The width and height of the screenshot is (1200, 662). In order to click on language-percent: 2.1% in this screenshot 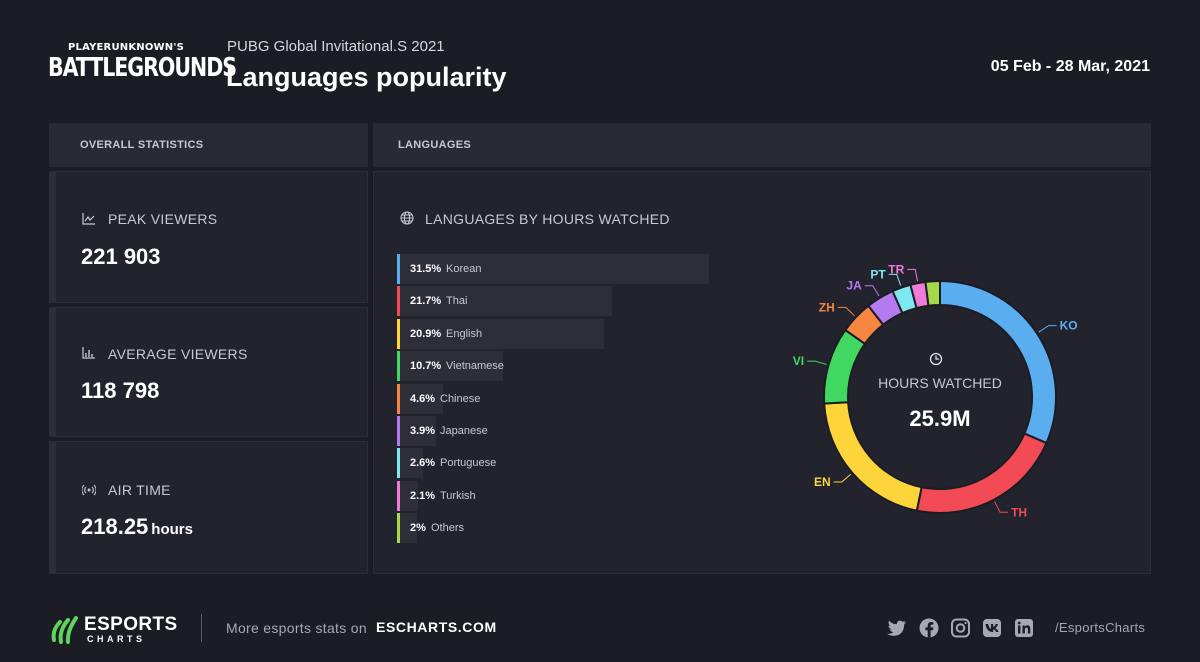, I will do `click(423, 495)`.